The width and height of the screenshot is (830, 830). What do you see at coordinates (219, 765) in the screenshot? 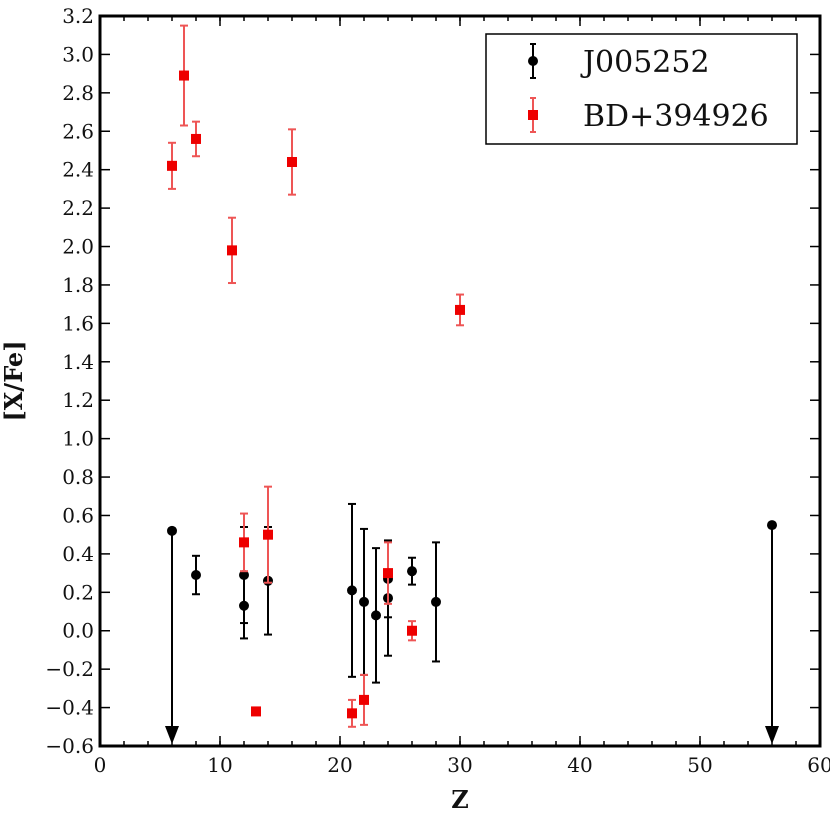
I see `x-tick-label: 10` at bounding box center [219, 765].